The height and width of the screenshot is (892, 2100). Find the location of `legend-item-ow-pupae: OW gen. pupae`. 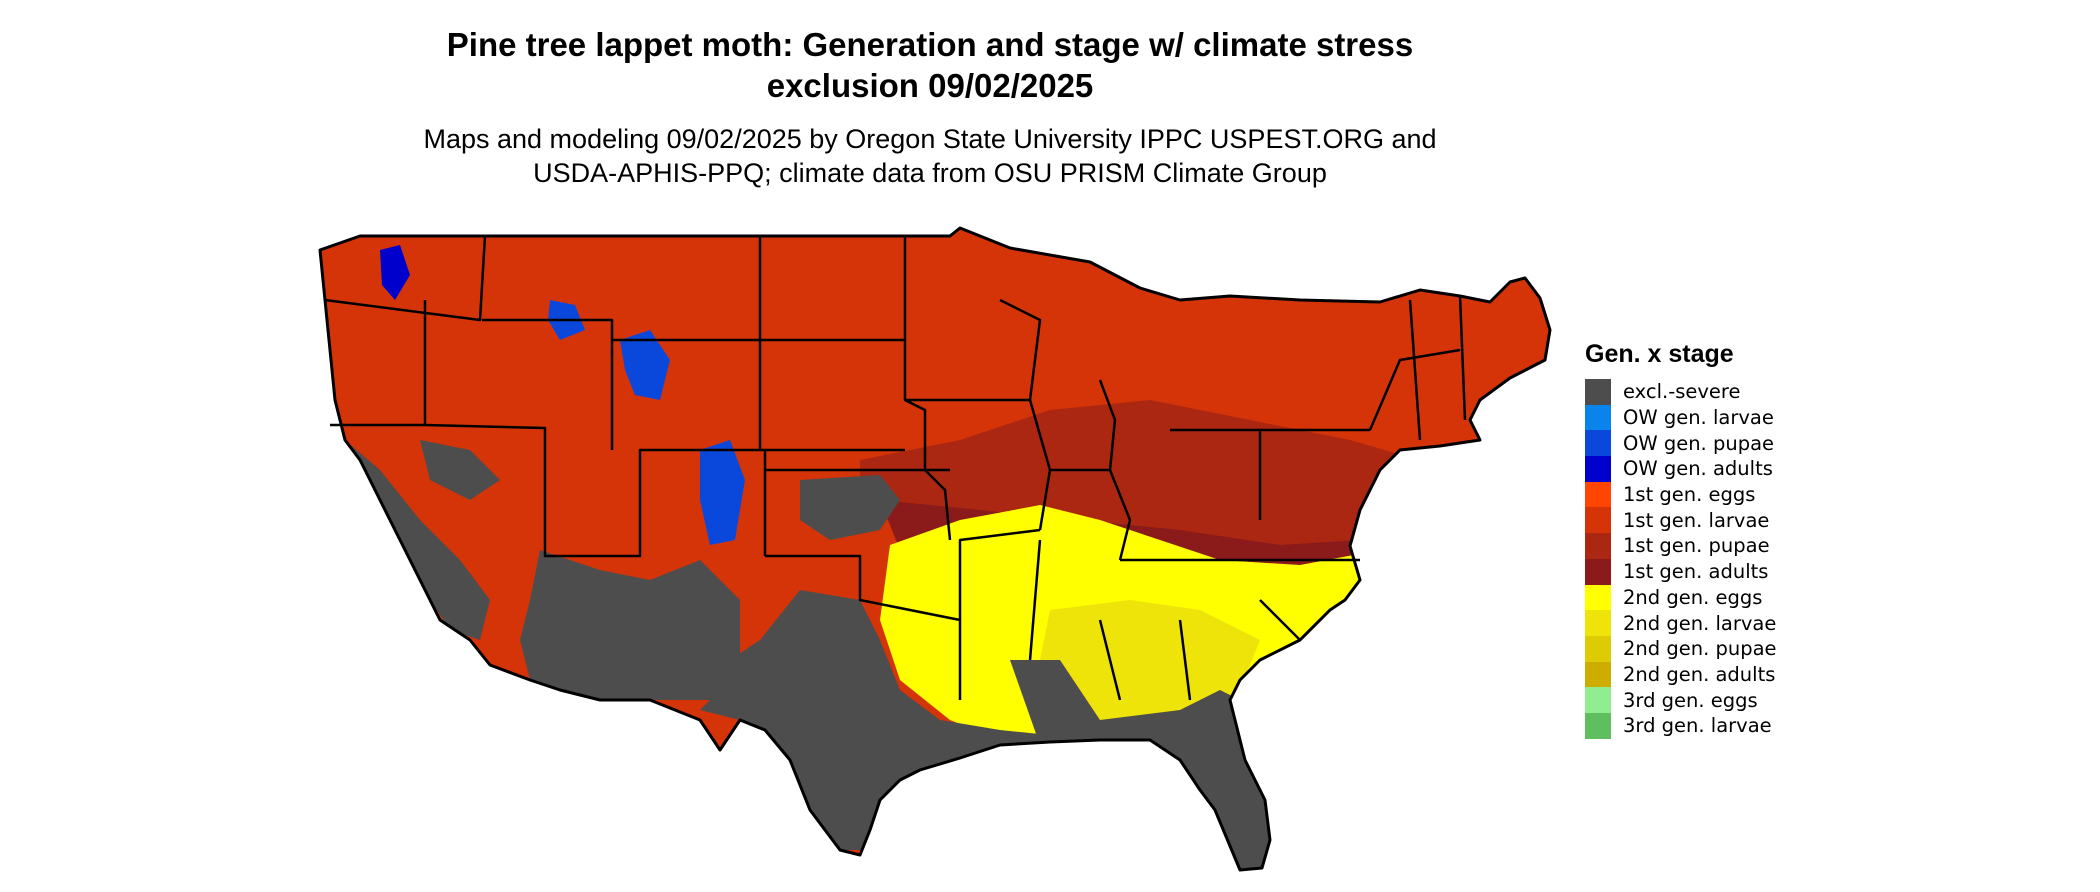

legend-item-ow-pupae: OW gen. pupae is located at coordinates (1735, 443).